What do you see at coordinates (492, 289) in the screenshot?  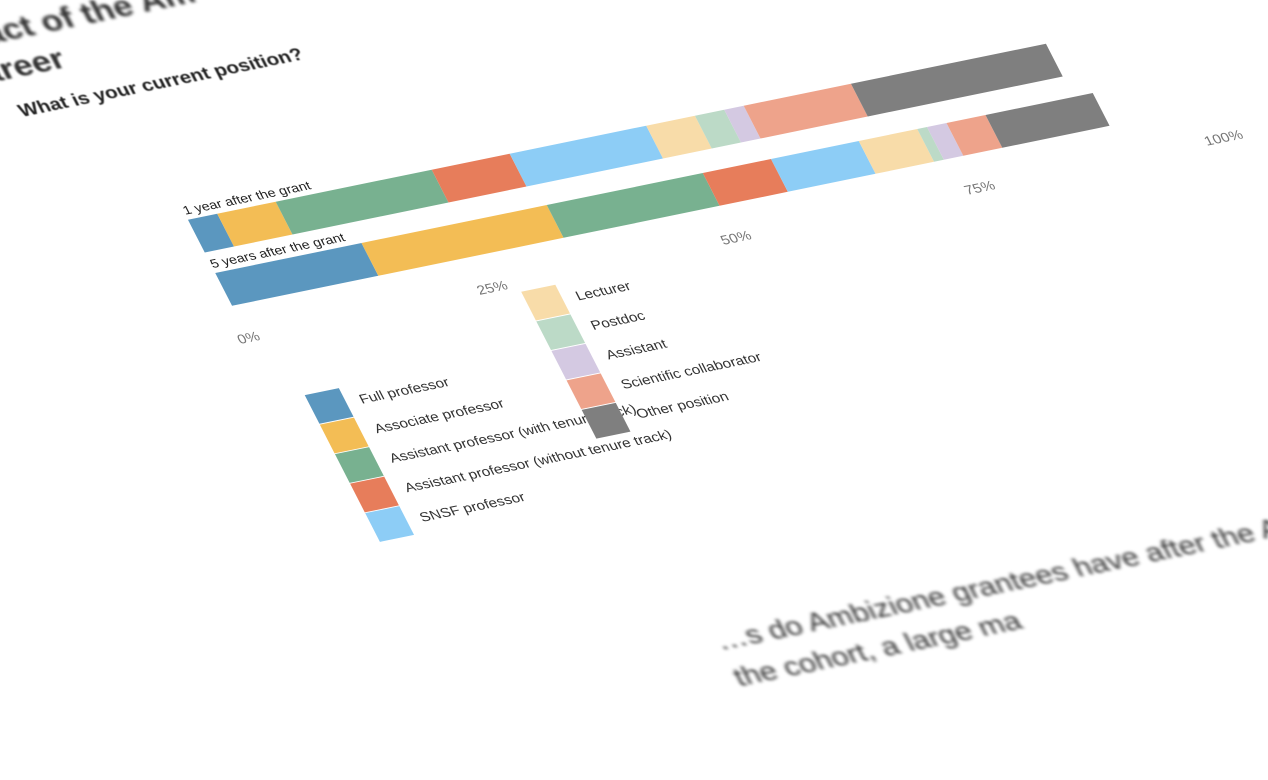 I see `x-tick-label: 25%` at bounding box center [492, 289].